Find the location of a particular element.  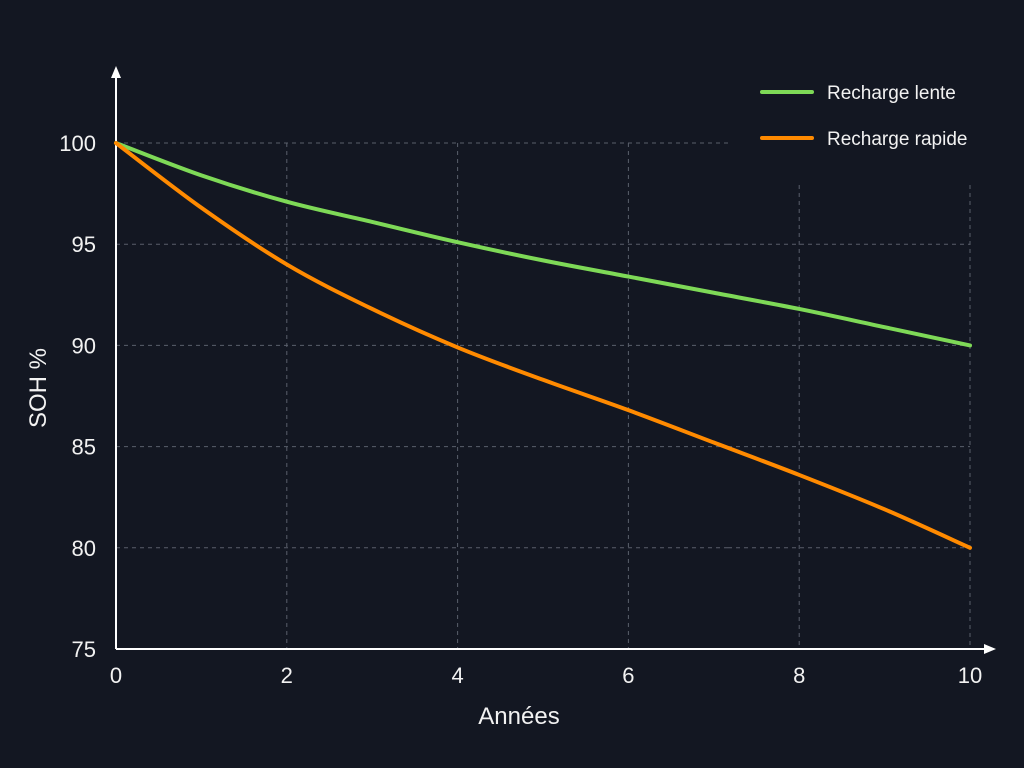

x-tick-label: 8 is located at coordinates (799, 675).